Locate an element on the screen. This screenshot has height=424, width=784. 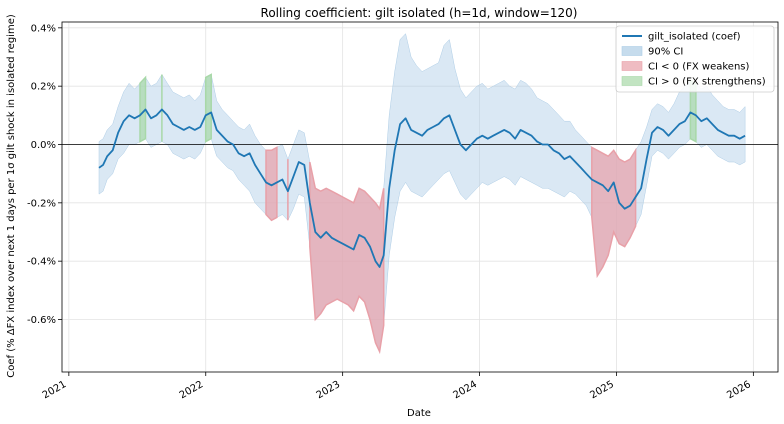
legend-box is located at coordinates (695, 59).